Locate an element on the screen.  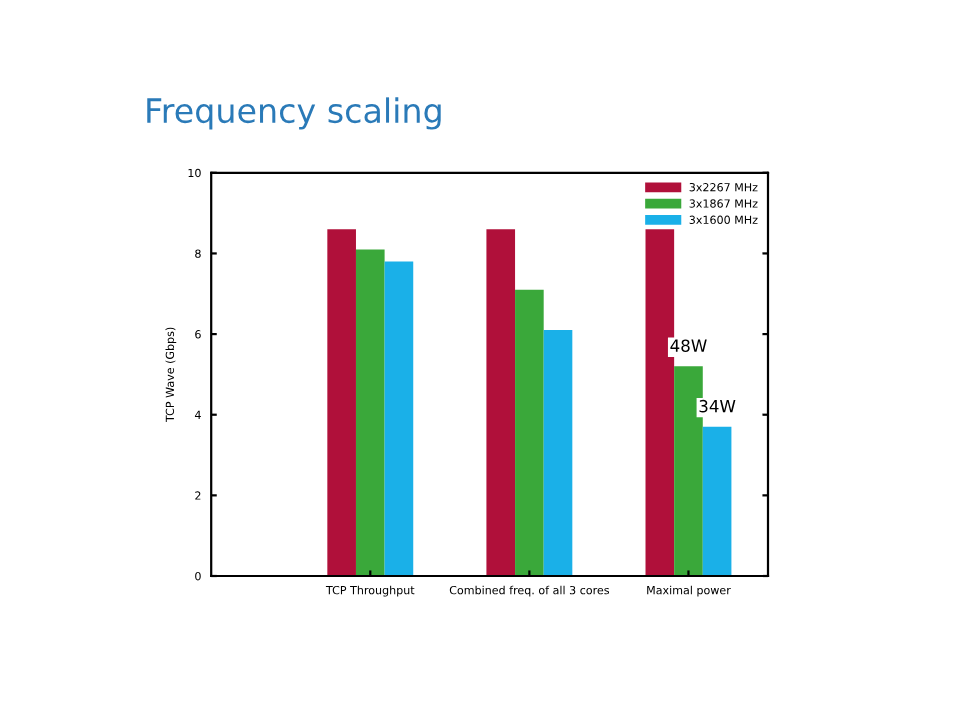
annotation: 34W is located at coordinates (717, 406).